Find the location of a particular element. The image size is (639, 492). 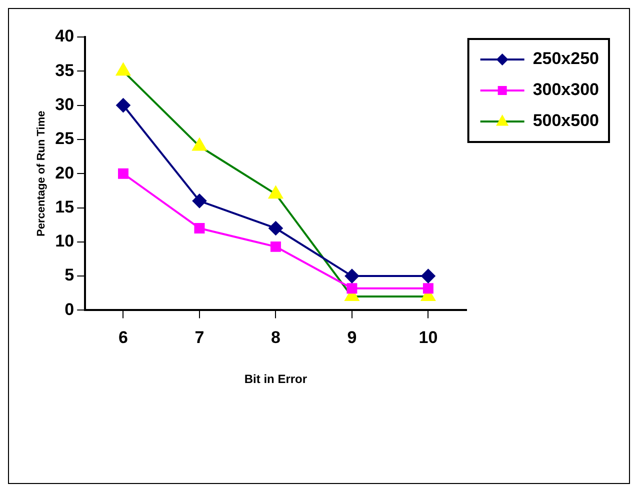

x-tick-label: 6 is located at coordinates (123, 338).